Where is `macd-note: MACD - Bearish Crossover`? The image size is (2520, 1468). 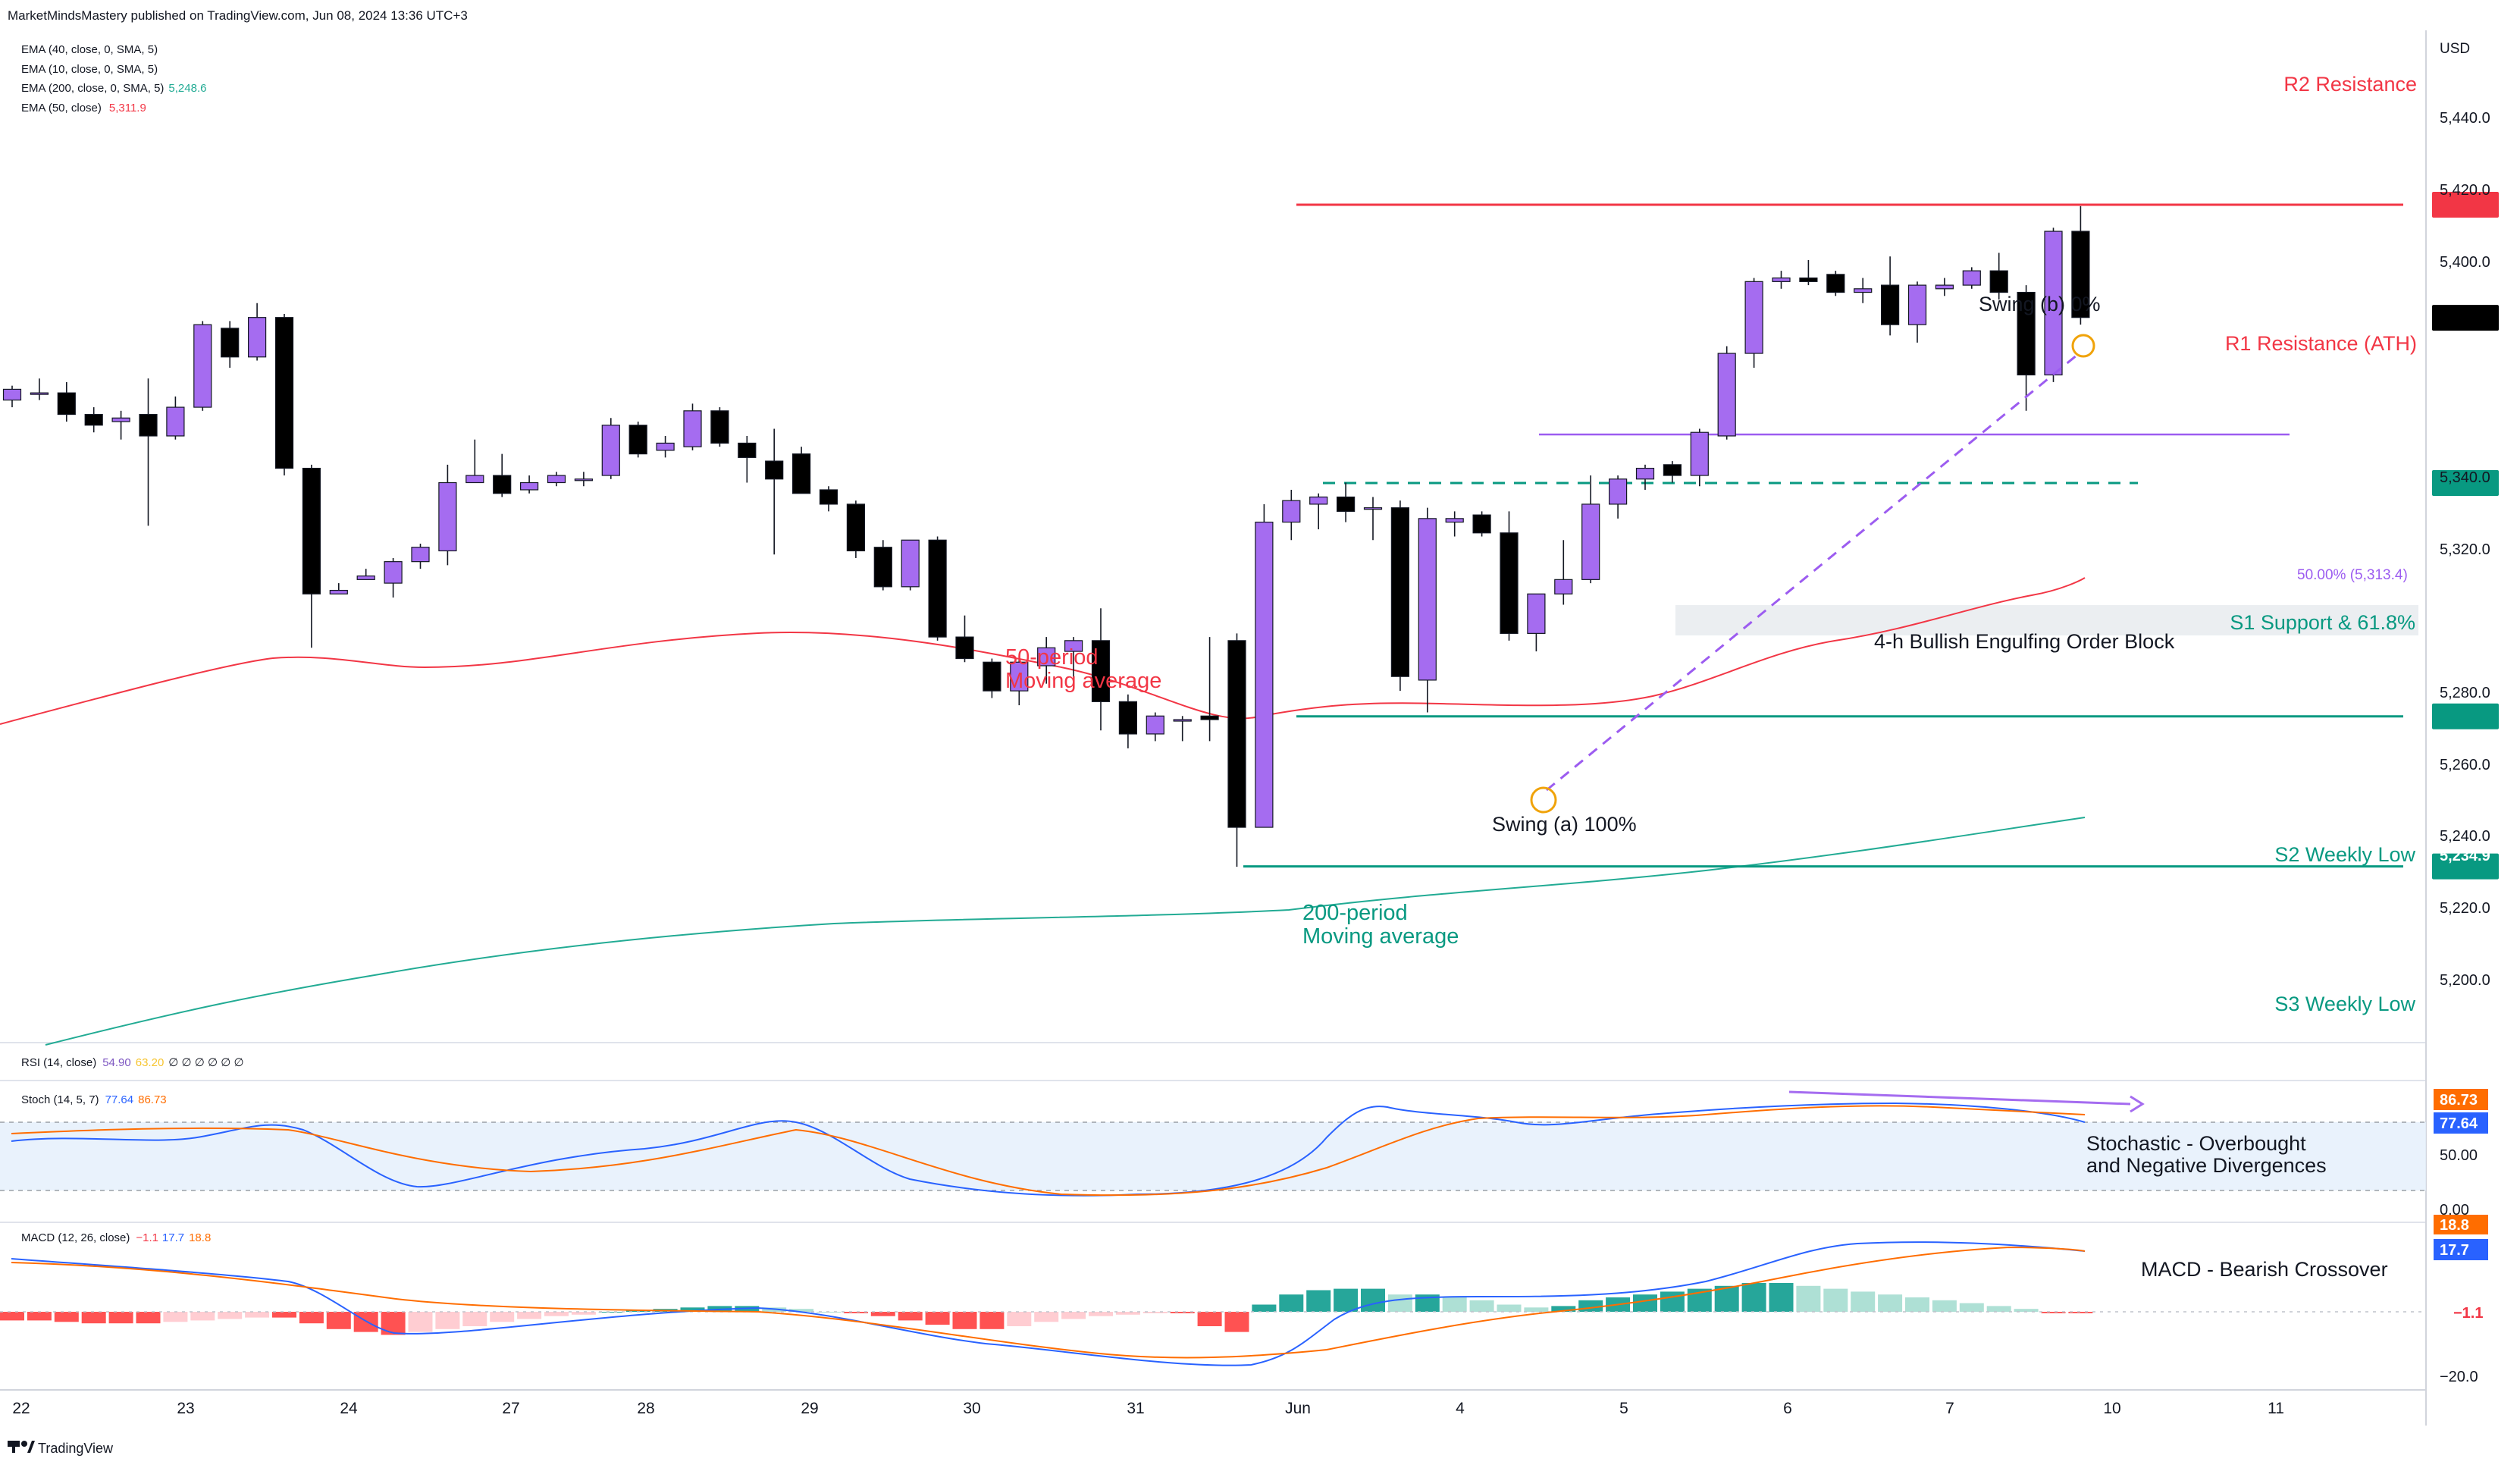 macd-note: MACD - Bearish Crossover is located at coordinates (2264, 1269).